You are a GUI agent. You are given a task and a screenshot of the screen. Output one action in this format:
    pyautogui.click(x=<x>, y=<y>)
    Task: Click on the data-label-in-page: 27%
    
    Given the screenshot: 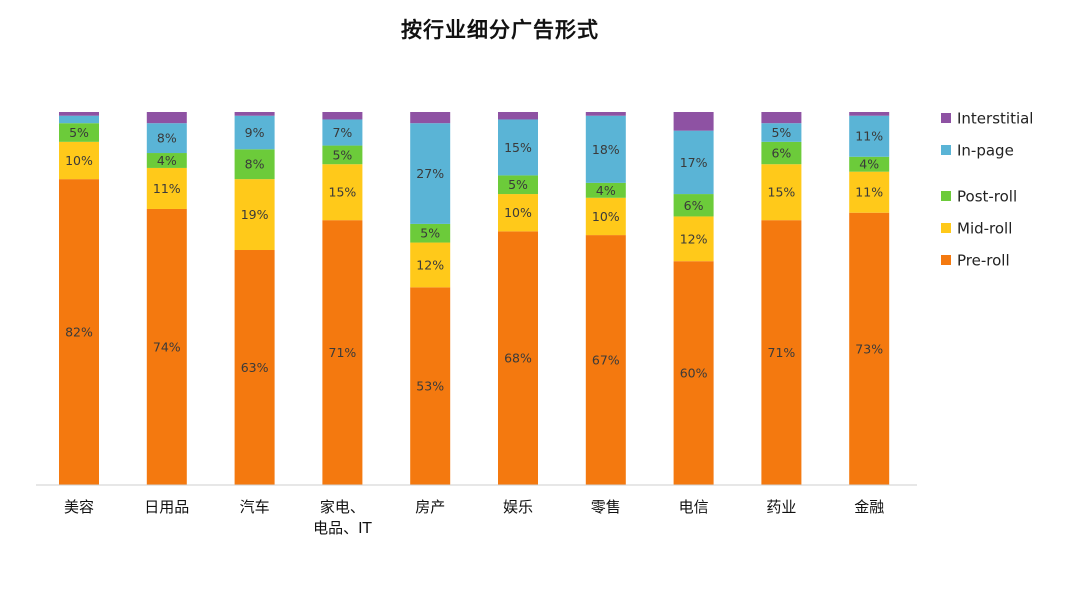 What is the action you would take?
    pyautogui.click(x=430, y=173)
    